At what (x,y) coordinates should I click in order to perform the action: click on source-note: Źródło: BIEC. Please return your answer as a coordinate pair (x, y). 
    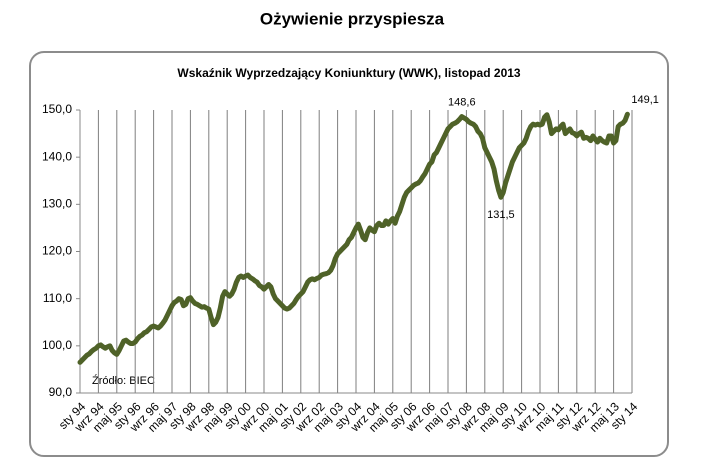
    Looking at the image, I should click on (123, 380).